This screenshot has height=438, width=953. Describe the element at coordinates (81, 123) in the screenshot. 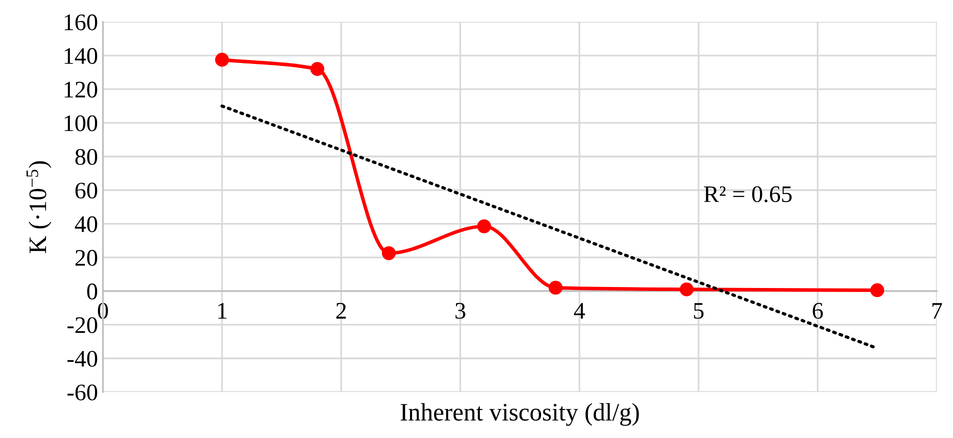

I see `y-tick-label: 100` at that location.